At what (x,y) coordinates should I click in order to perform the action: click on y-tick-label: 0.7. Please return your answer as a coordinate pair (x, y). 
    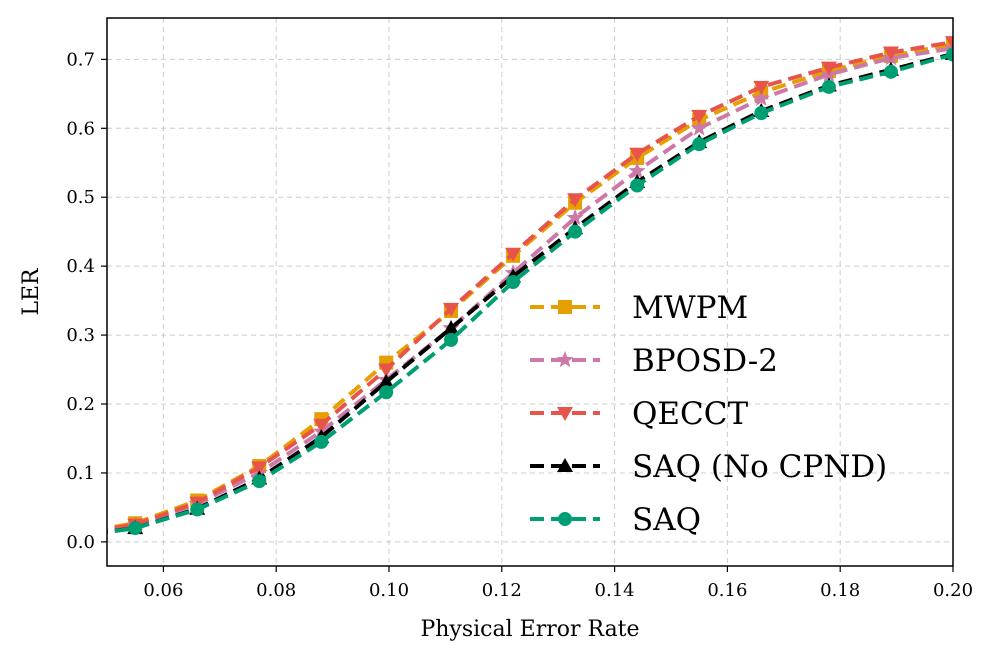
    Looking at the image, I should click on (80, 59).